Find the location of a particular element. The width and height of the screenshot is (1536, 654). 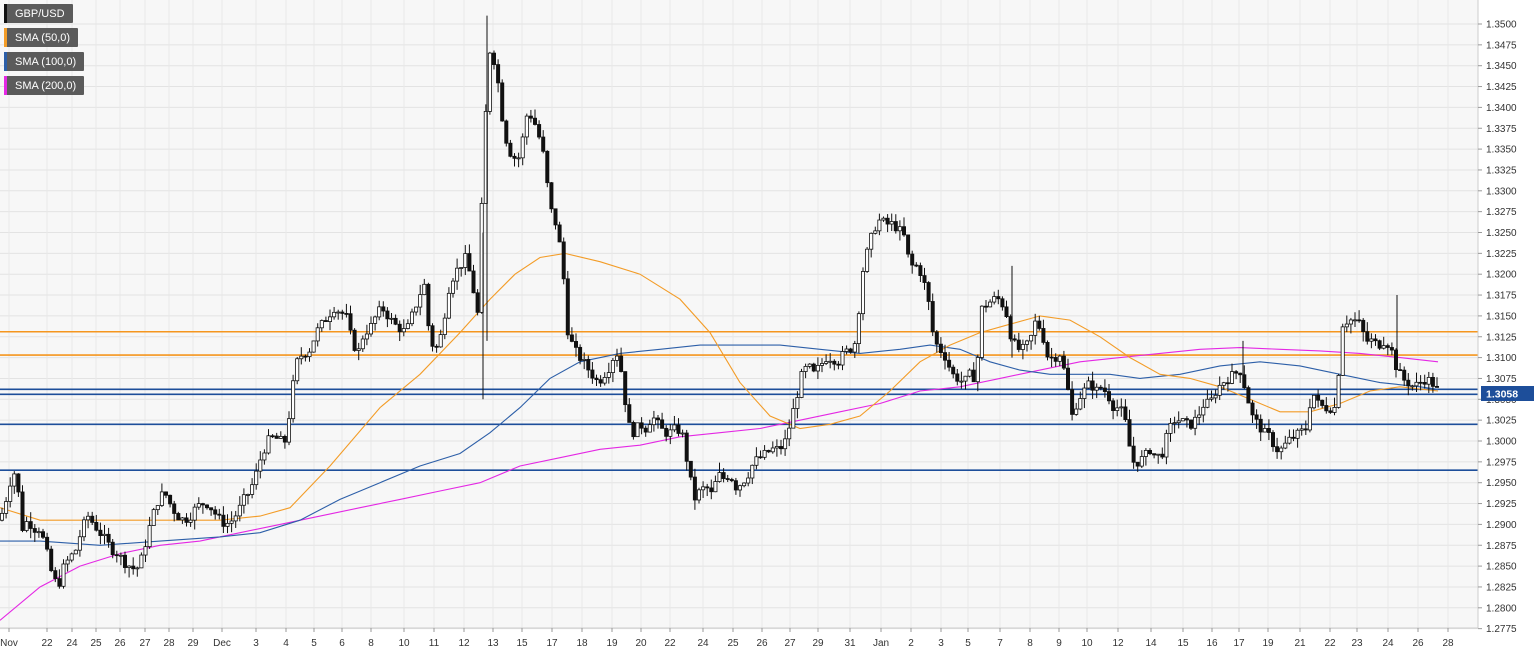

legend-label: SMA (100,0) is located at coordinates (46, 61).